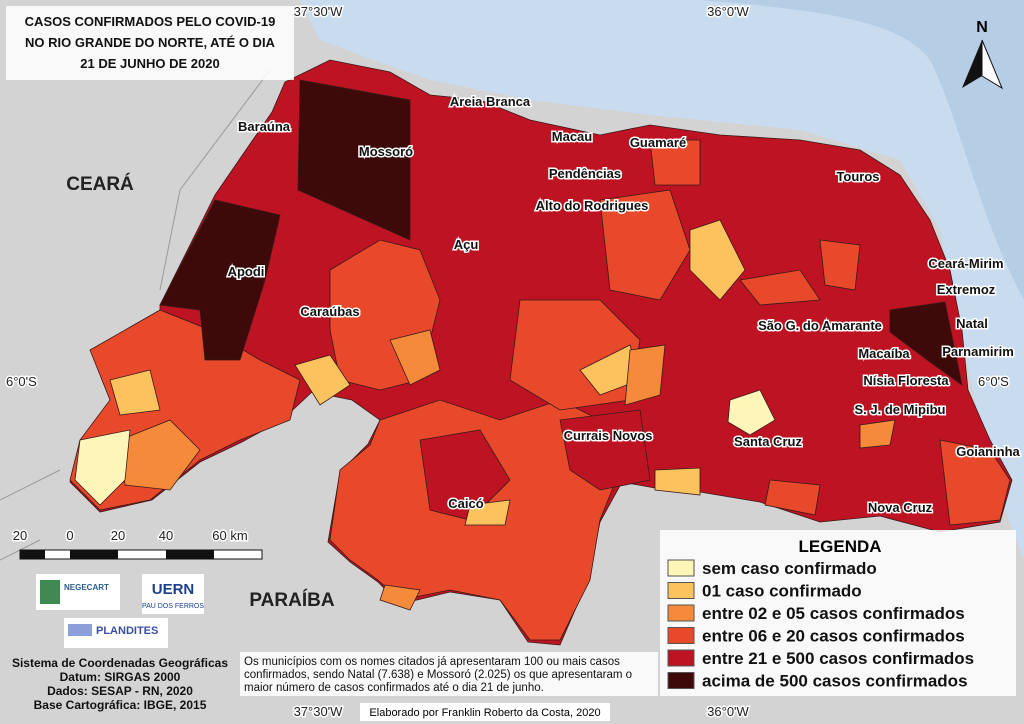 This screenshot has height=724, width=1024. I want to click on municipality-label: Ceará-Mirim, so click(965, 263).